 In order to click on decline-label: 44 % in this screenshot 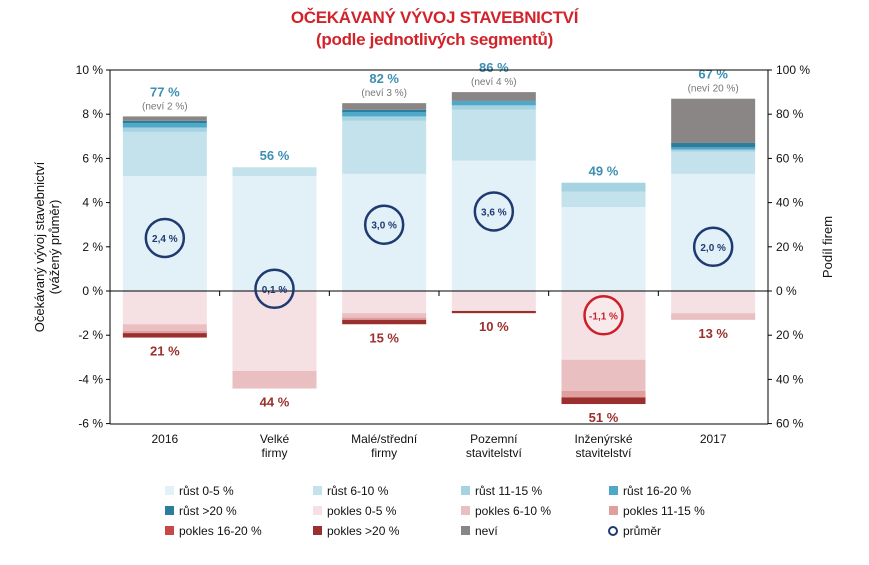, I will do `click(275, 402)`.